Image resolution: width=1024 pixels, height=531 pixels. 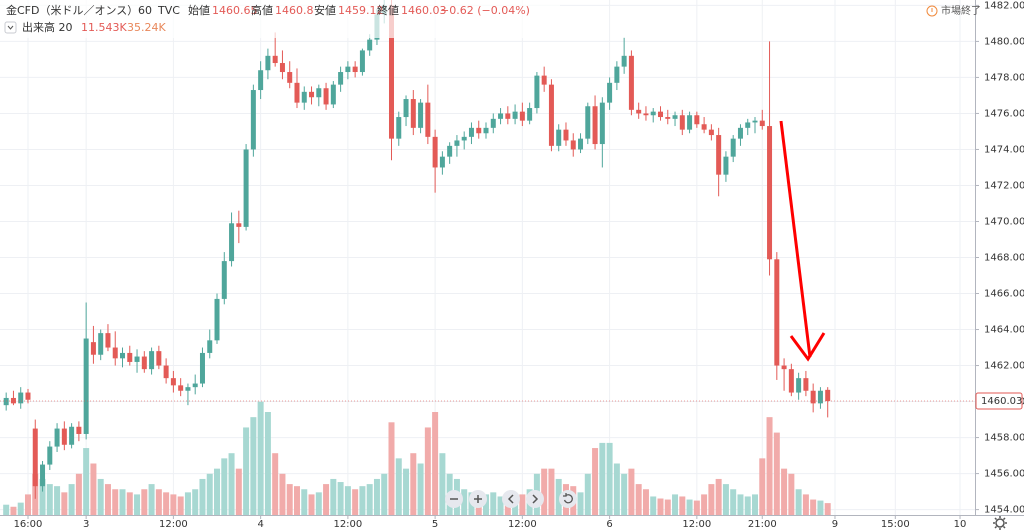 I want to click on collapse-button, so click(x=10, y=27).